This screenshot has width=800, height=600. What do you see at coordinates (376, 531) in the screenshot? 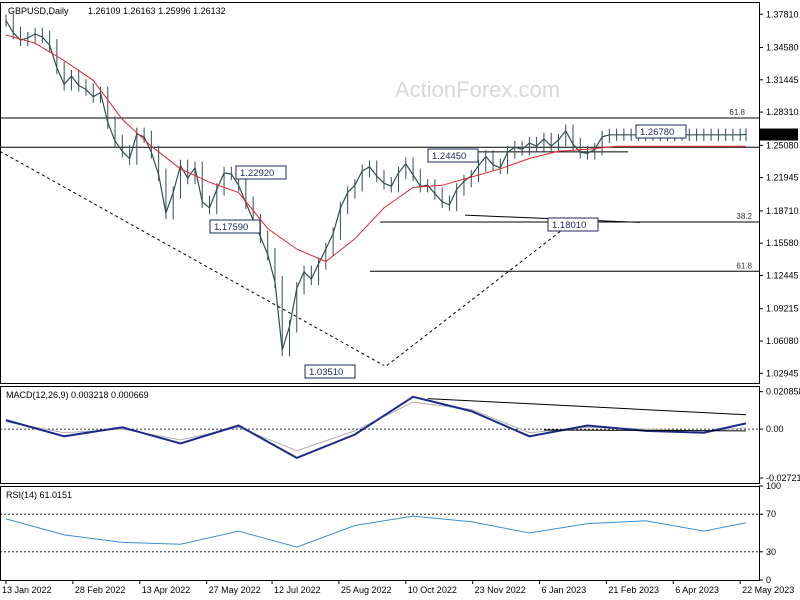
I see `rsi-line` at bounding box center [376, 531].